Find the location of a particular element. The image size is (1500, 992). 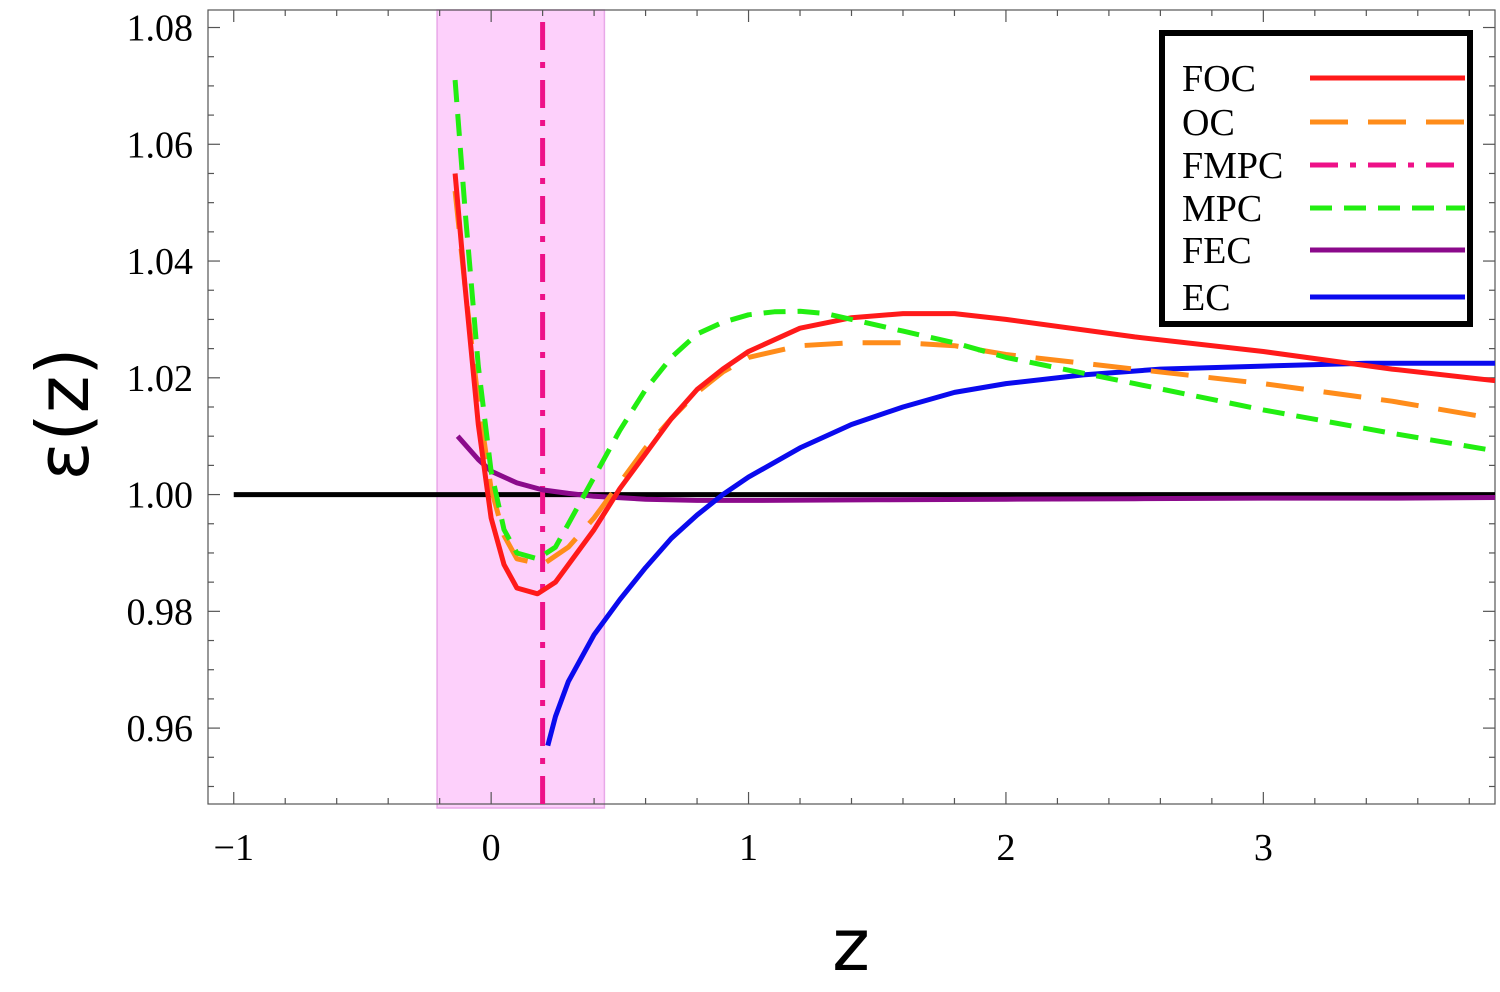

highlight-band-layer is located at coordinates (521, 409).